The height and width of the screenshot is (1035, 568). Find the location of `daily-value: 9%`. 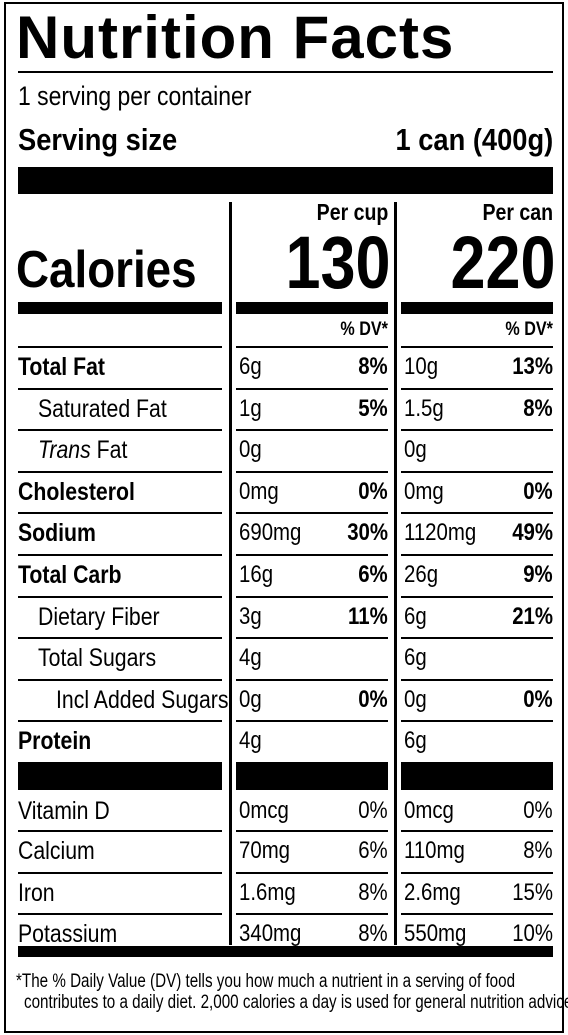

daily-value: 9% is located at coordinates (538, 574).